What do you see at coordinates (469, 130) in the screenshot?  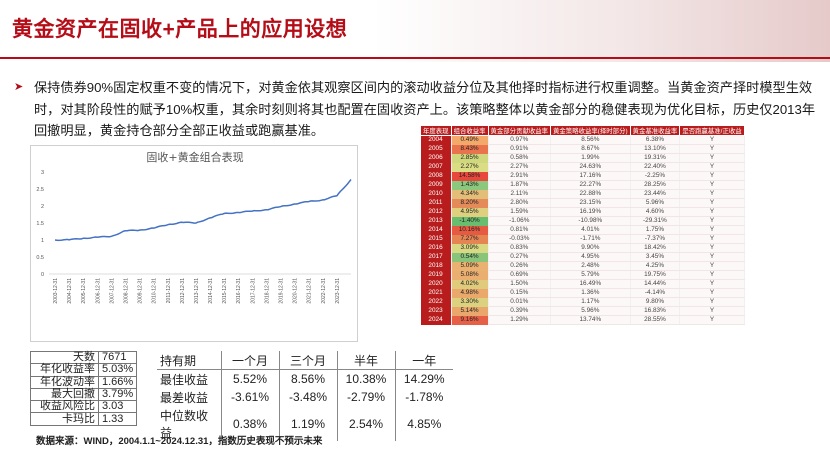 I see `returns-header-cell: 组合收益率` at bounding box center [469, 130].